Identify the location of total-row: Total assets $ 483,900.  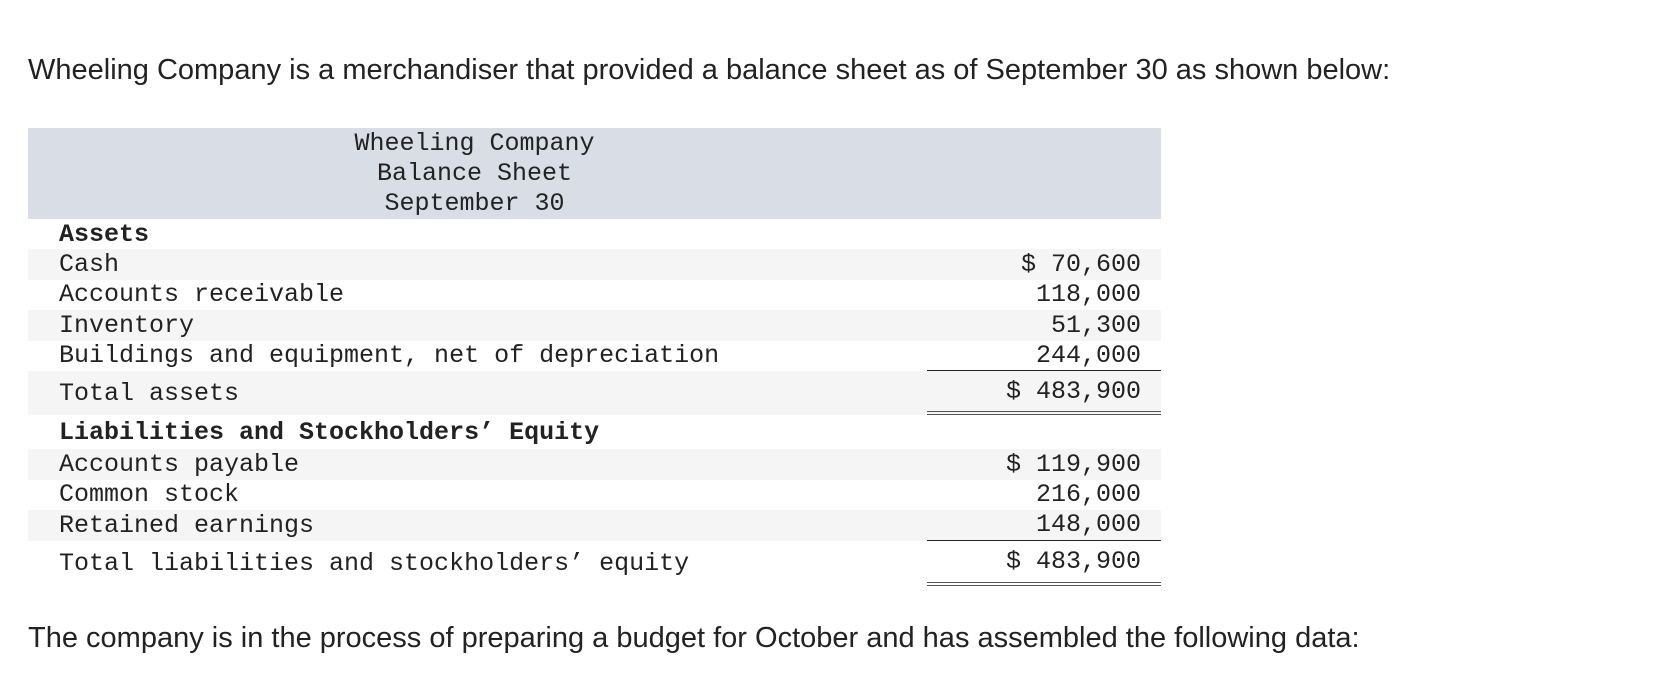
(594, 393).